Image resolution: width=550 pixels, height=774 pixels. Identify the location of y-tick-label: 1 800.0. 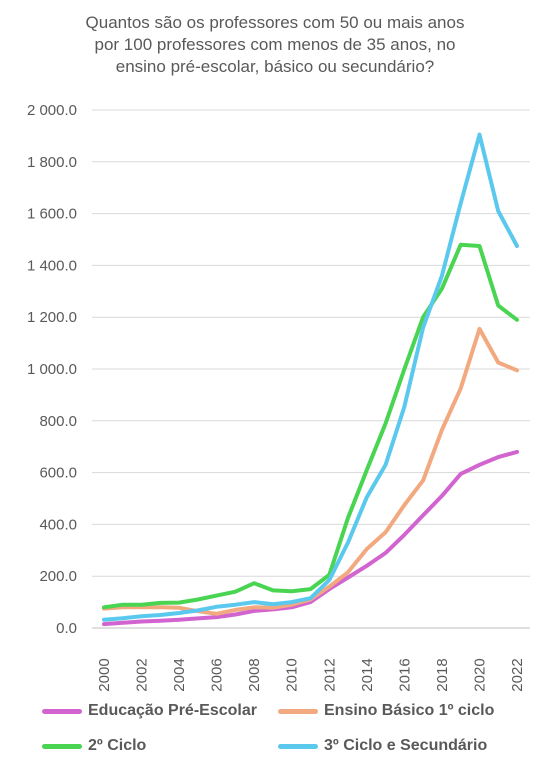
(52, 162).